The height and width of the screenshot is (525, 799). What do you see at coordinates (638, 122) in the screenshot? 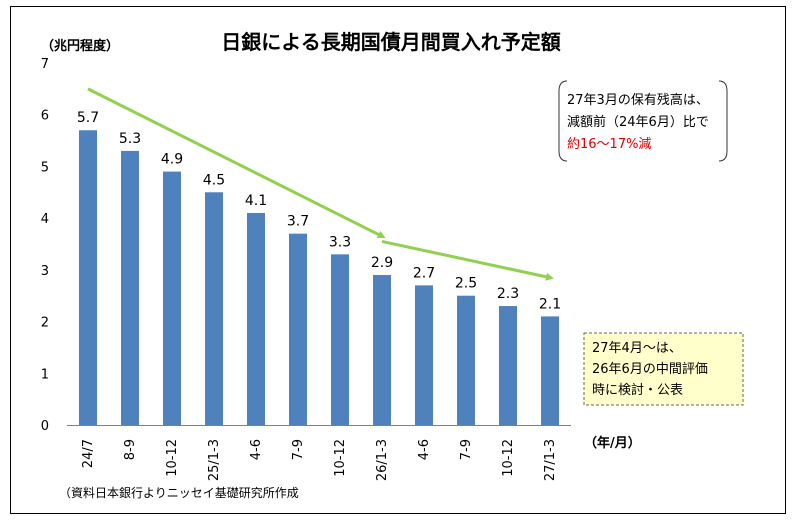
I see `note1-line-2: 減額前（24年6月）比で` at bounding box center [638, 122].